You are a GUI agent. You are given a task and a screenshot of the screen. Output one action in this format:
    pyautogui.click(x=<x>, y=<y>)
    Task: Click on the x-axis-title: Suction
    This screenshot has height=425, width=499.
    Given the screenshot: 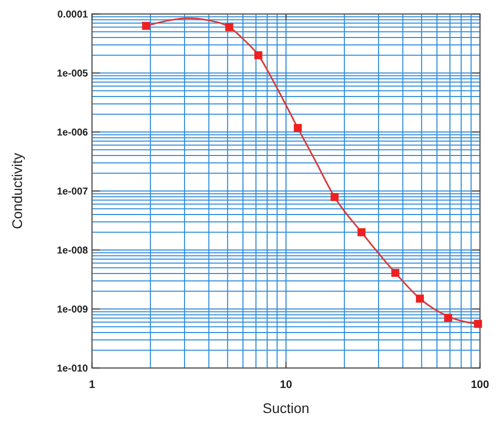 What is the action you would take?
    pyautogui.click(x=286, y=408)
    